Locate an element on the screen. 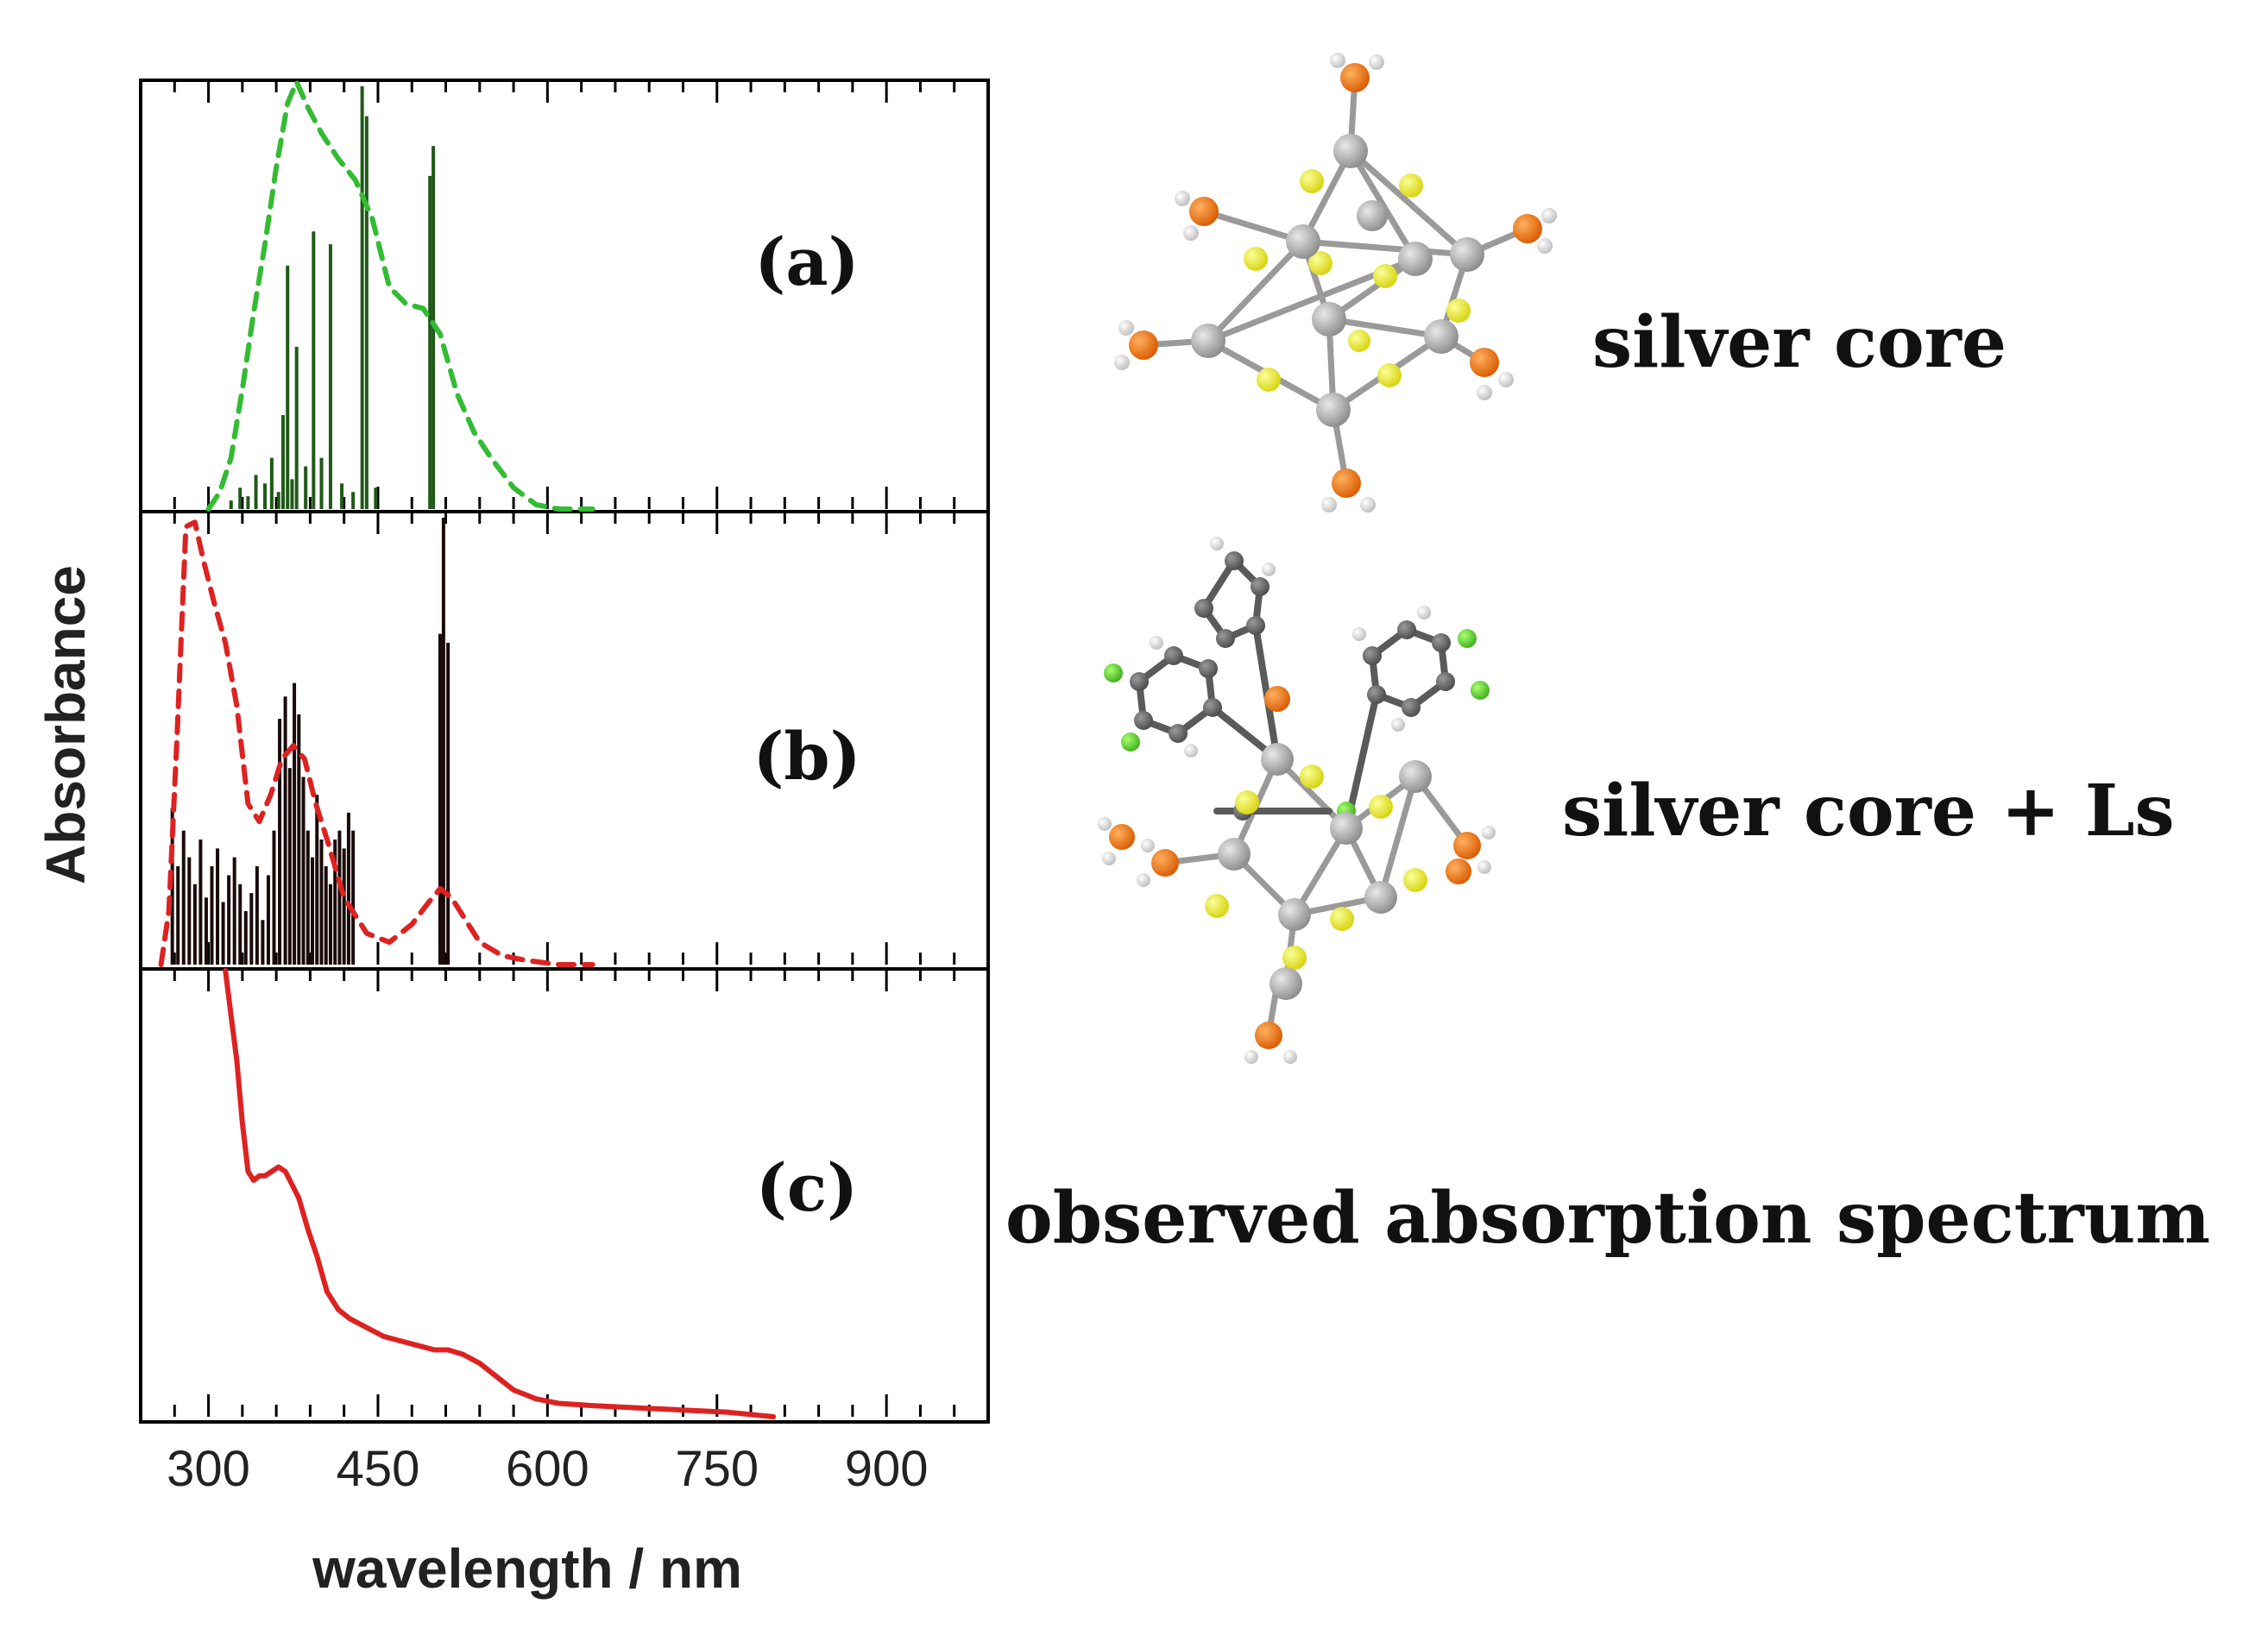  silver-core-molecule-image is located at coordinates (1336, 283).